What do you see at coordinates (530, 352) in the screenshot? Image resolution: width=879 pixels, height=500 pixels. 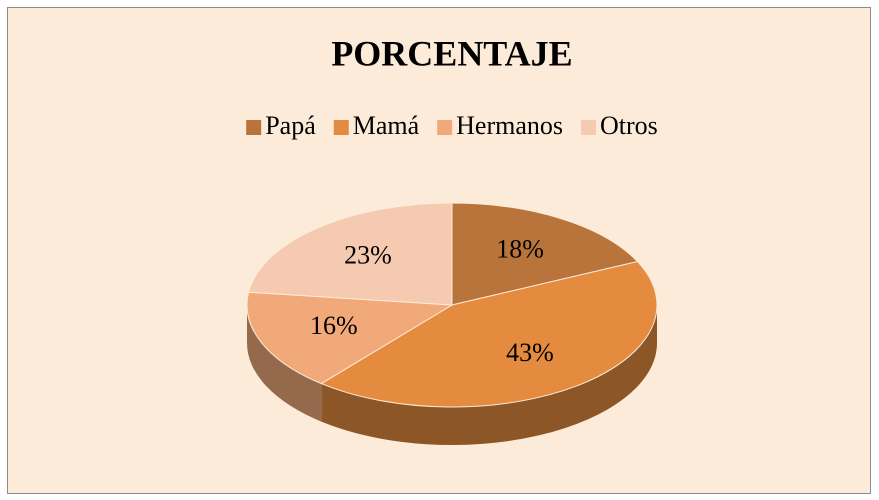 I see `data-label: 43%` at bounding box center [530, 352].